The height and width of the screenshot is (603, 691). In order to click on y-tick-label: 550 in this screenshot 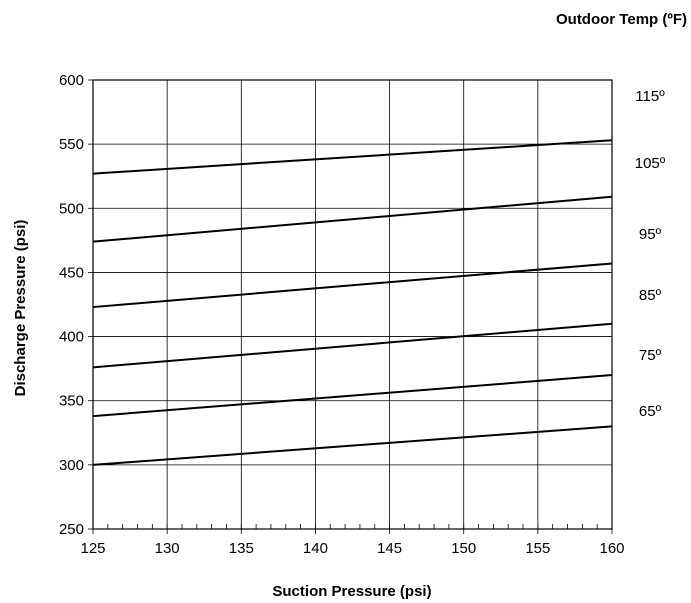, I will do `click(71, 144)`.